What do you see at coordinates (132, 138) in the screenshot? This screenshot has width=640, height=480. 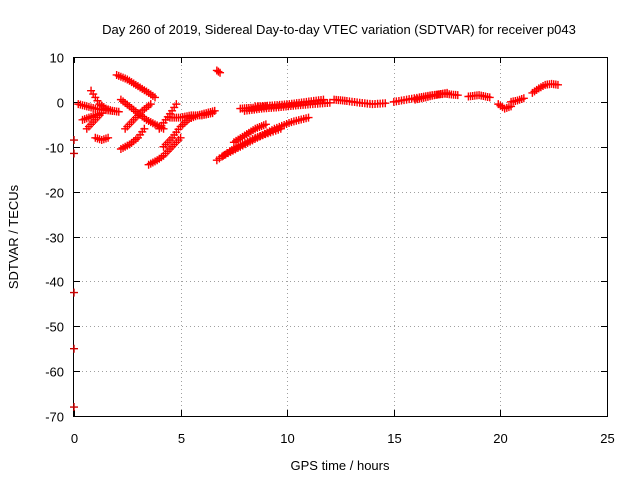 I see `series-arc-g` at bounding box center [132, 138].